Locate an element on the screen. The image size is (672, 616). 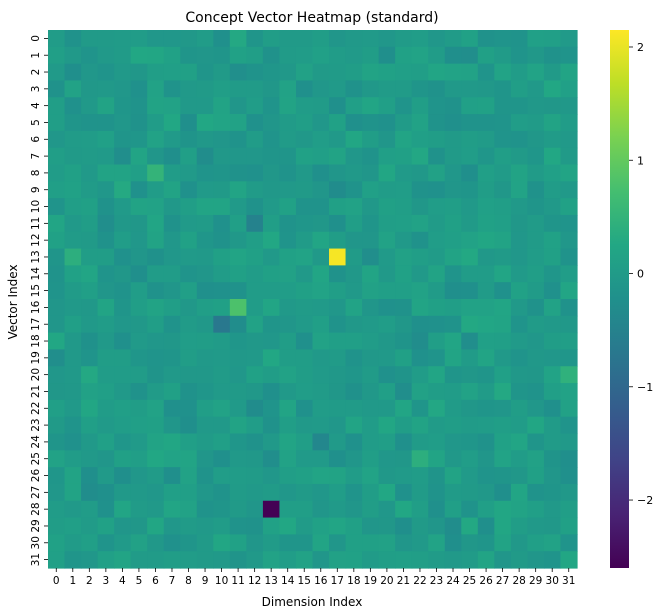
x-tick-label: 12 is located at coordinates (254, 581).